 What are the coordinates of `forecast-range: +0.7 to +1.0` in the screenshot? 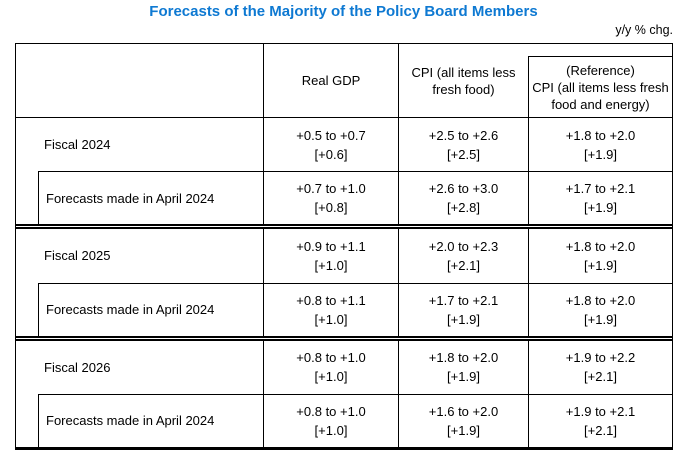 It's located at (331, 189).